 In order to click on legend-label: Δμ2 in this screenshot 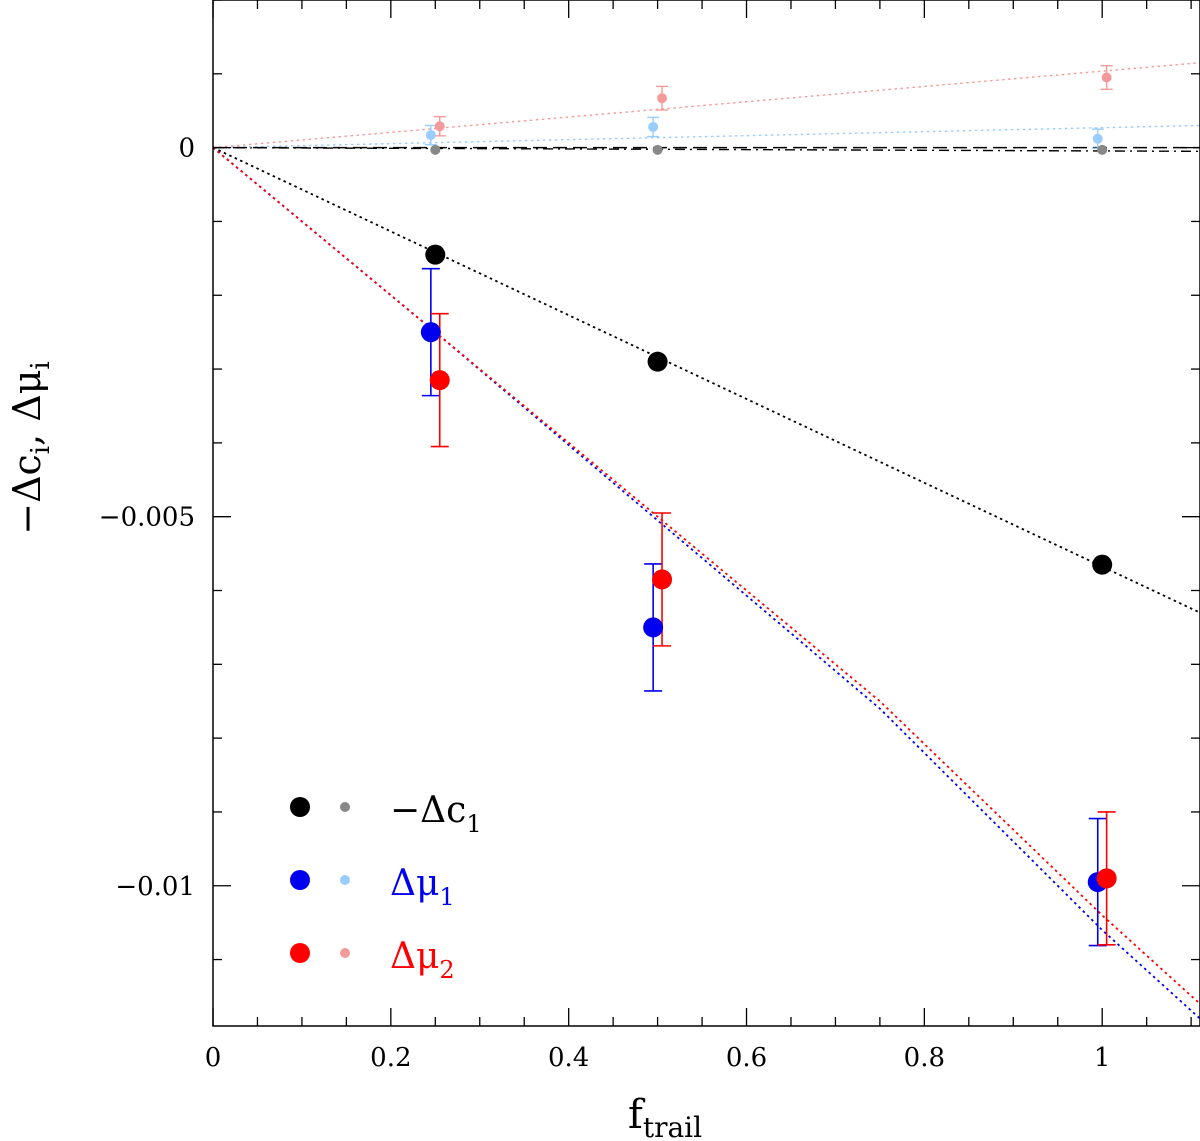, I will do `click(422, 960)`.